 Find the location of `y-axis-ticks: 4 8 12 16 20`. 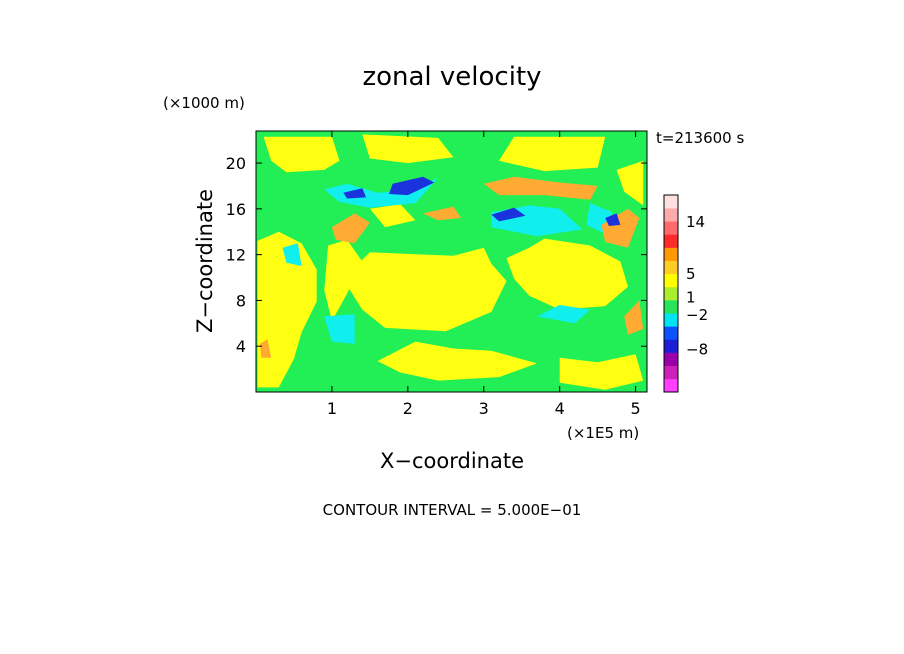

y-axis-ticks: 4 8 12 16 20 is located at coordinates (436, 255).